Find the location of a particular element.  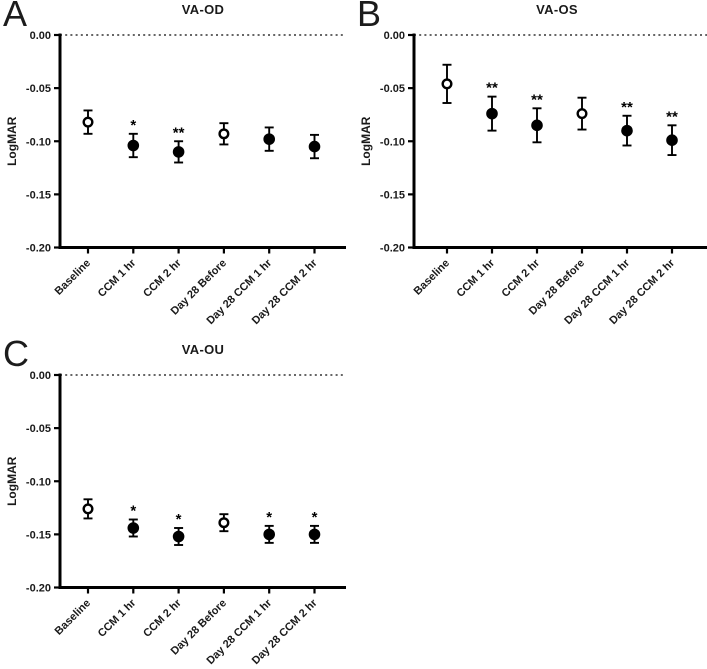

panel-title-va-ou: VA-OU is located at coordinates (203, 349).